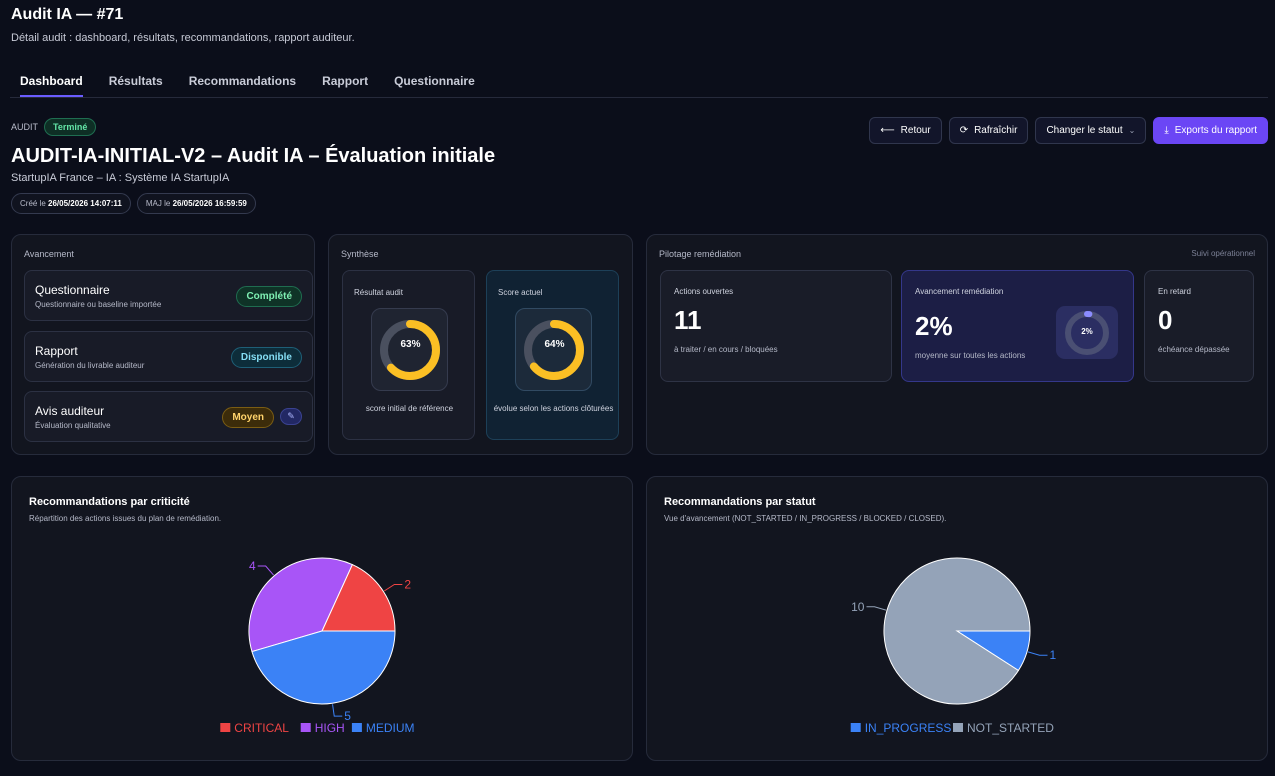  What do you see at coordinates (1166, 130) in the screenshot?
I see `download-icon: ⤓` at bounding box center [1166, 130].